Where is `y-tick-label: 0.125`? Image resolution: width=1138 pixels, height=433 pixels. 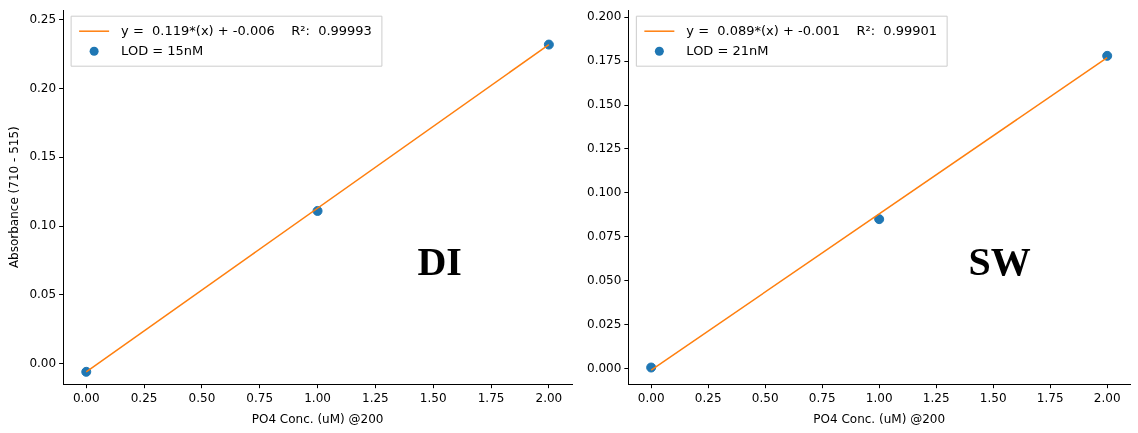 y-tick-label: 0.125 is located at coordinates (604, 148).